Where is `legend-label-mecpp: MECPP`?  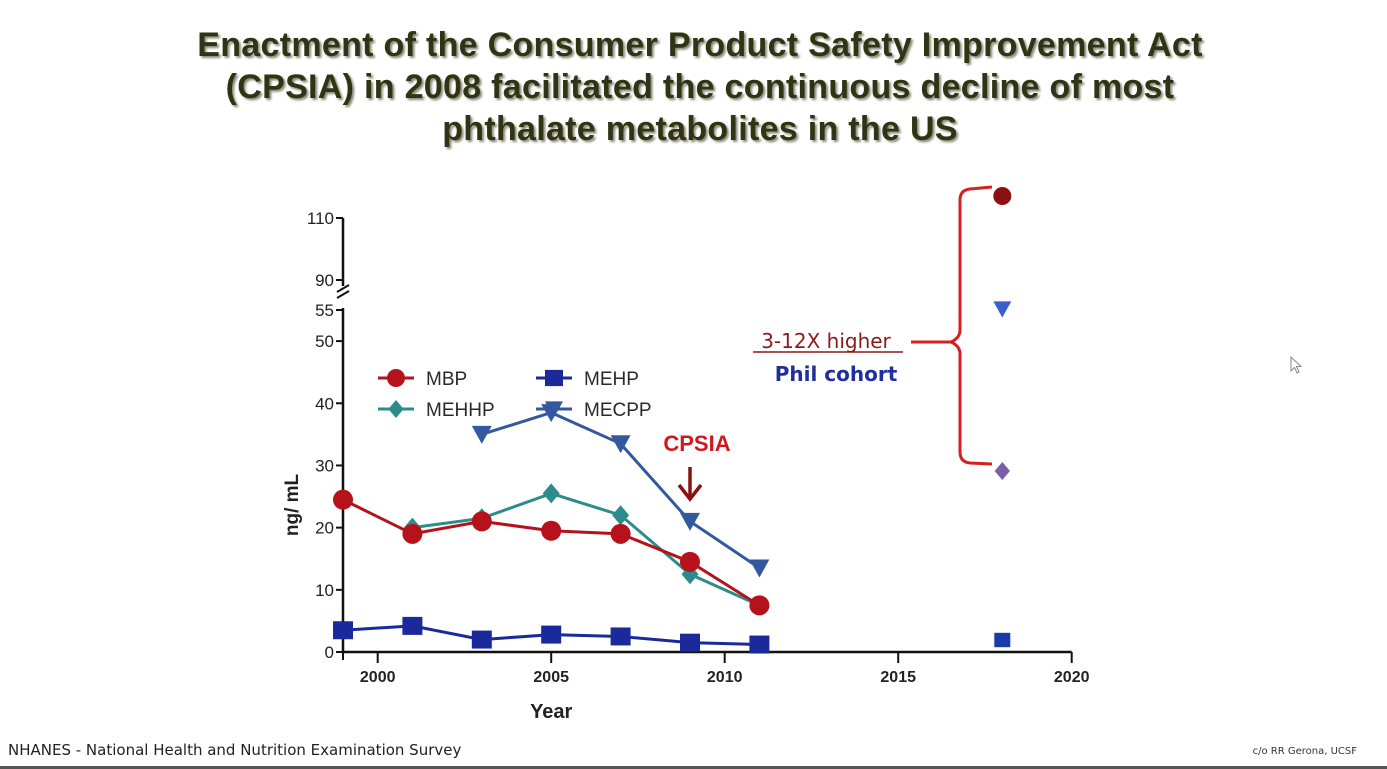 legend-label-mecpp: MECPP is located at coordinates (618, 410).